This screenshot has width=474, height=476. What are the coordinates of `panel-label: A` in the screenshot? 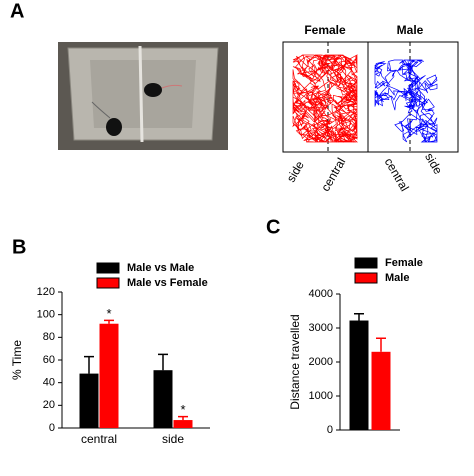 It's located at (17, 11).